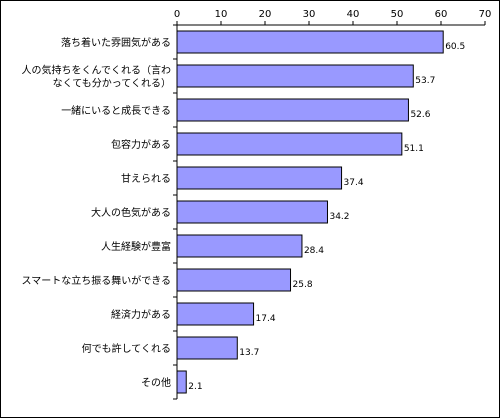 This screenshot has width=500, height=418. What do you see at coordinates (131, 212) in the screenshot?
I see `category-label: 大人の色気がある` at bounding box center [131, 212].